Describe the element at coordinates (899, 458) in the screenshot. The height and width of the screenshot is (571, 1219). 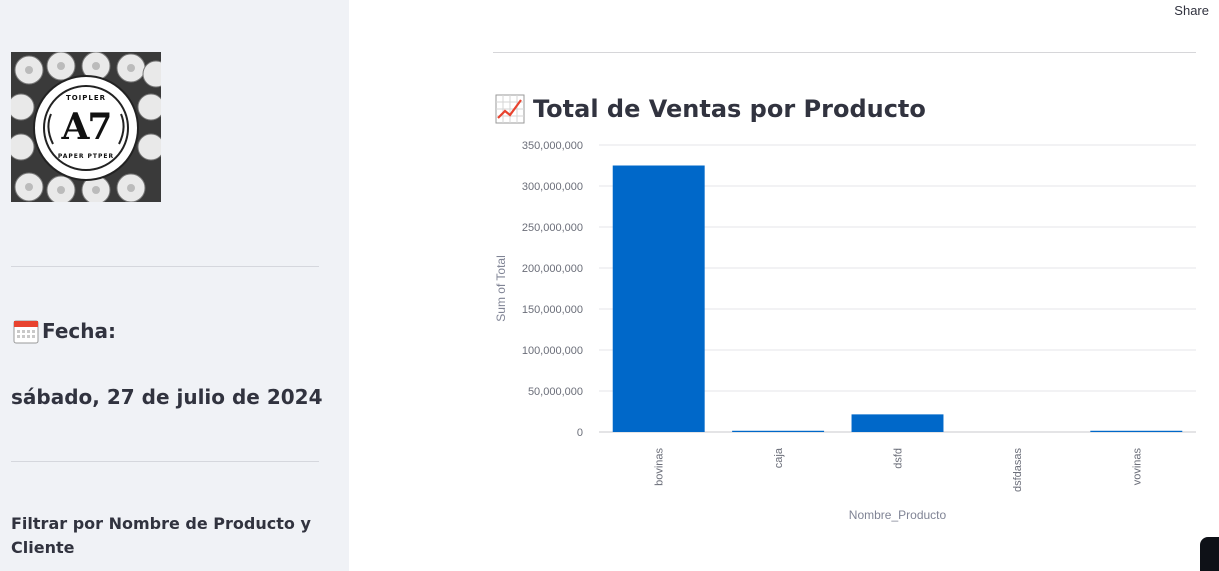
I see `x-tick-label: dsfd` at that location.